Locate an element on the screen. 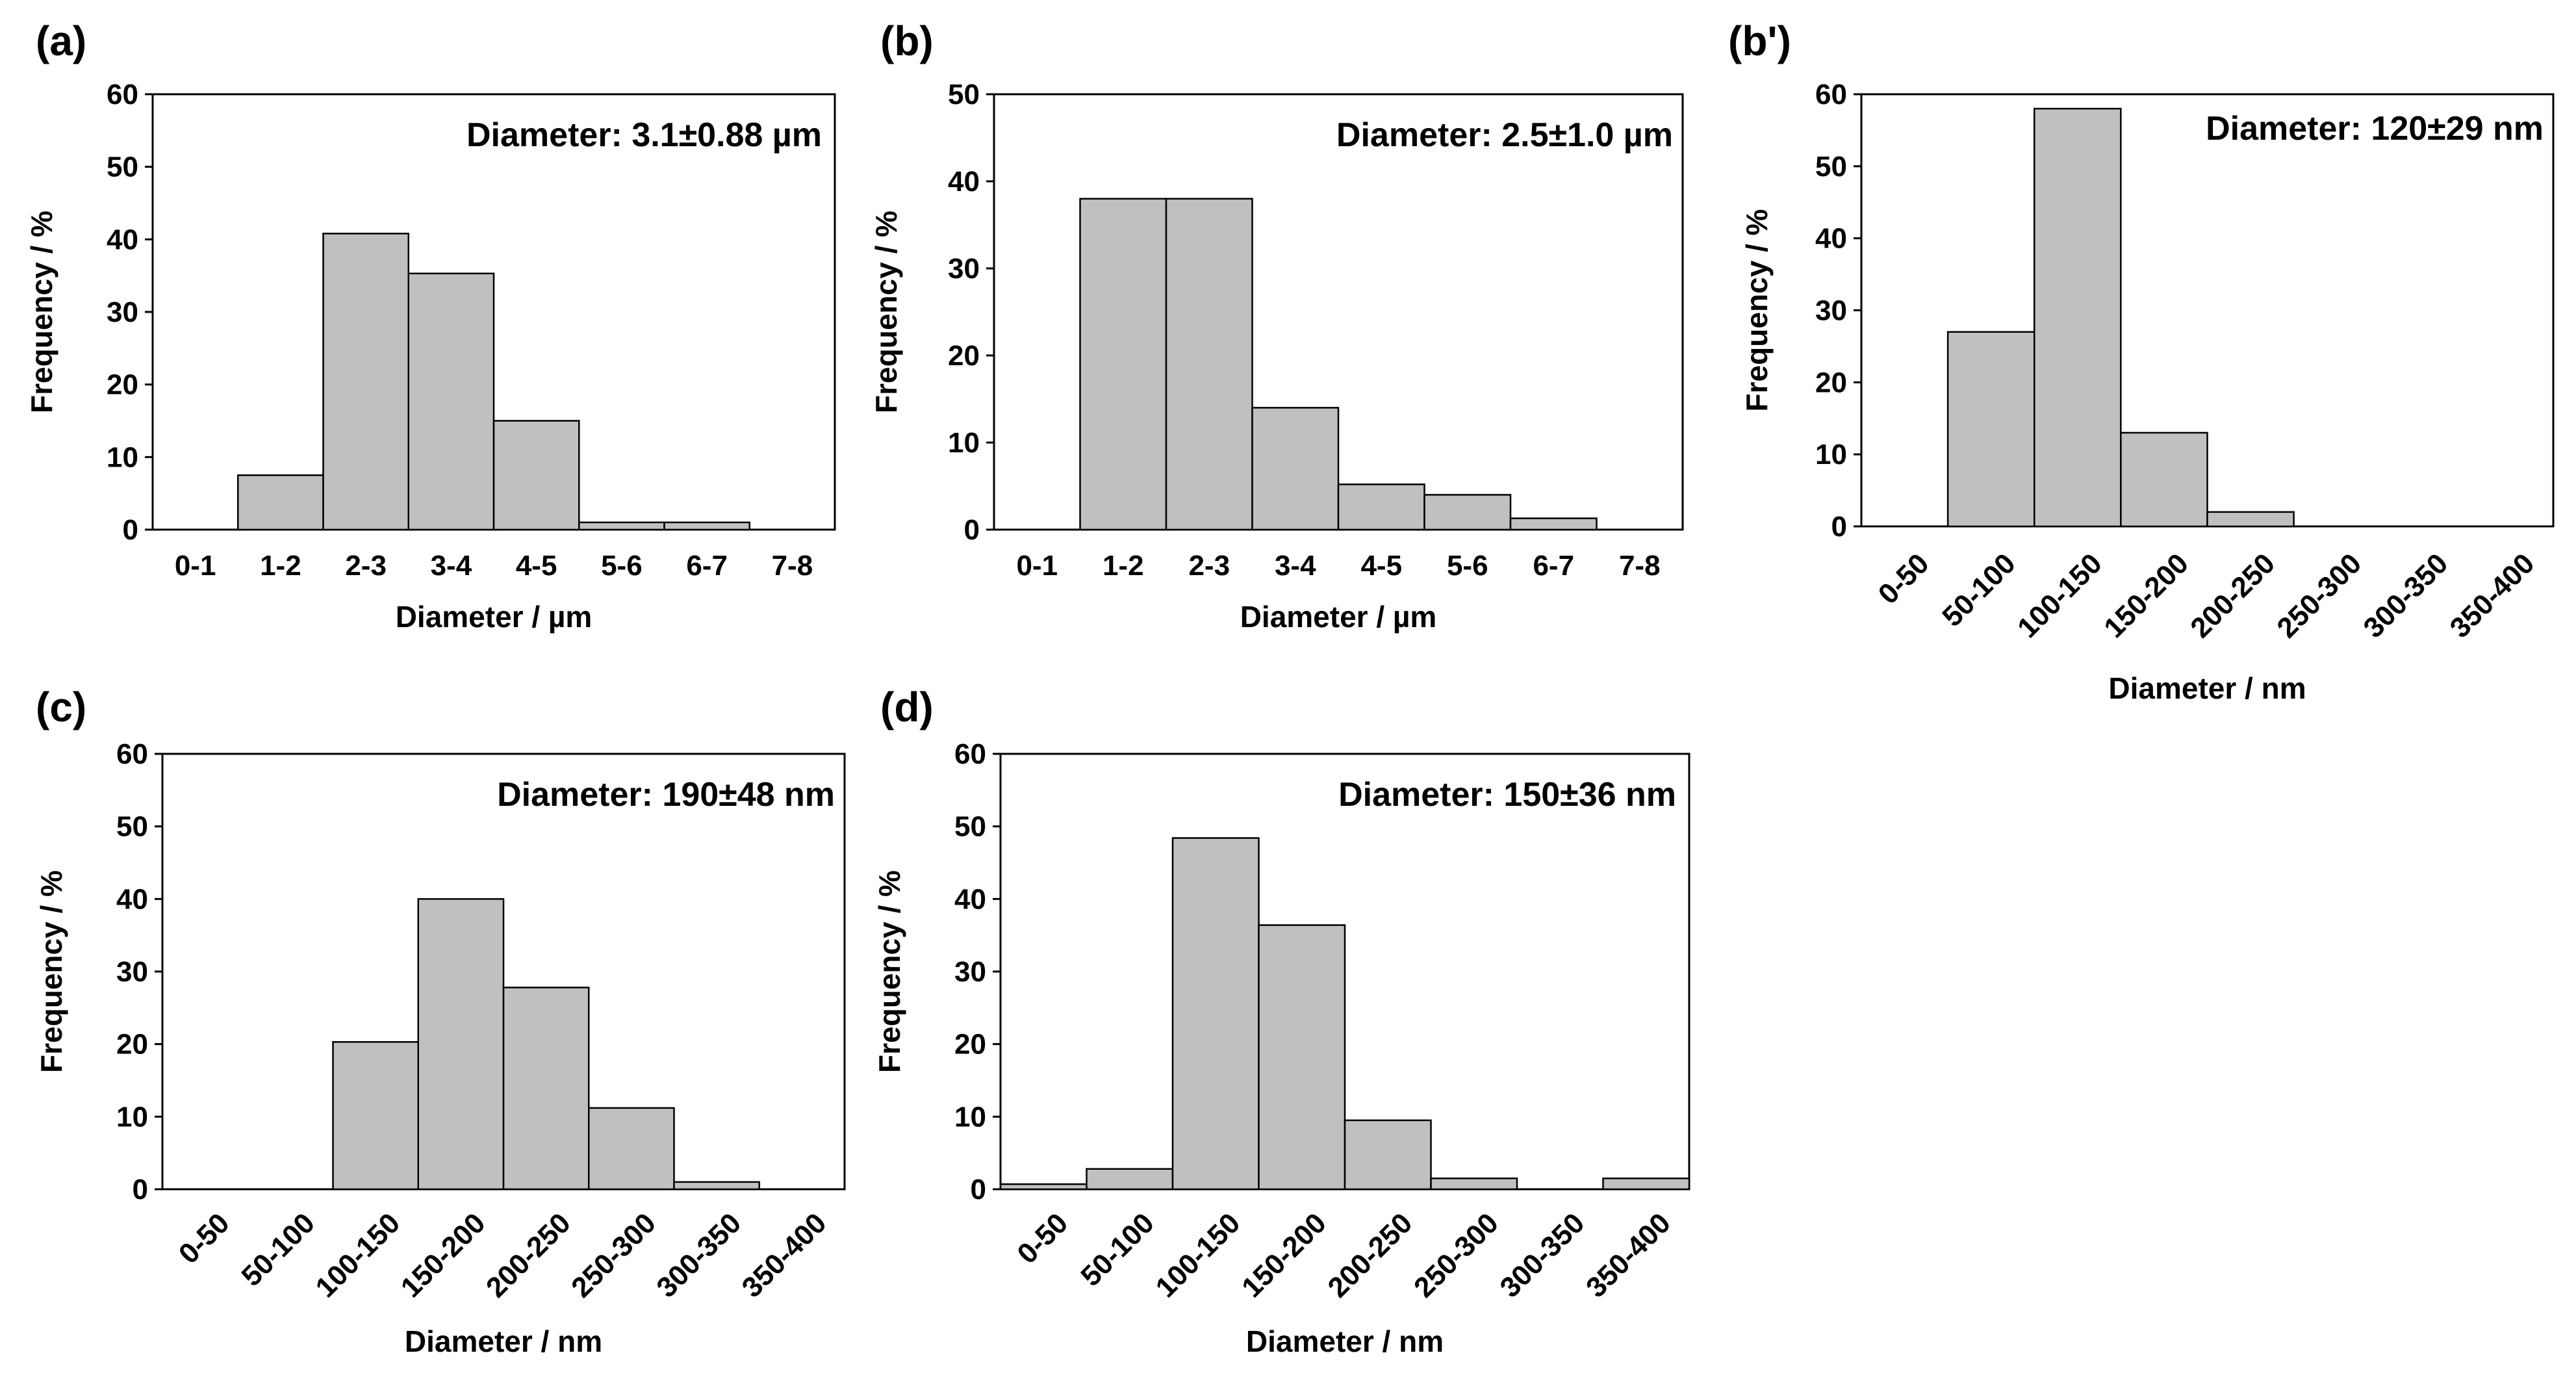 The height and width of the screenshot is (1379, 2576). x-tick-label: 5-6 is located at coordinates (622, 566).